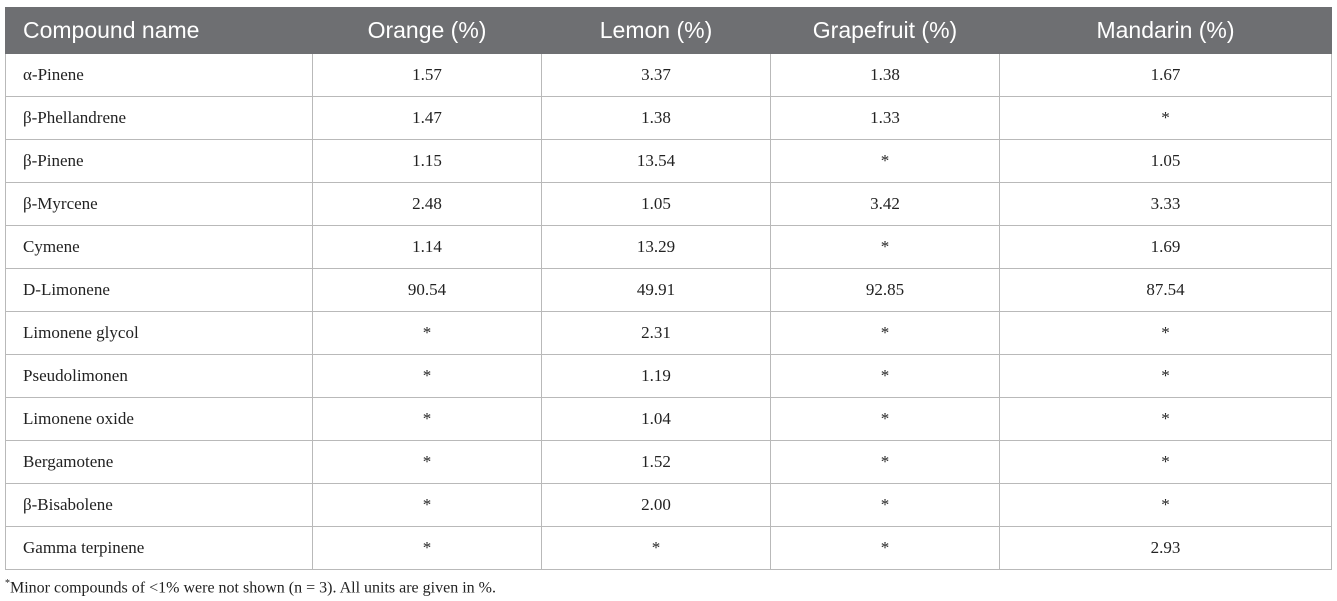 The width and height of the screenshot is (1337, 601). Describe the element at coordinates (427, 204) in the screenshot. I see `value-cell: 2.48` at that location.